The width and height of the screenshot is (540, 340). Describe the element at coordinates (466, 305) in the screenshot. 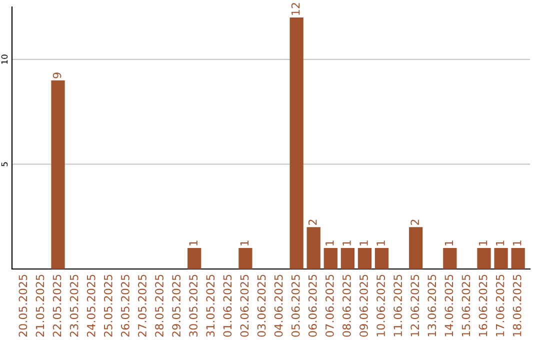

I see `x-tick-label: 15.06.2025` at that location.